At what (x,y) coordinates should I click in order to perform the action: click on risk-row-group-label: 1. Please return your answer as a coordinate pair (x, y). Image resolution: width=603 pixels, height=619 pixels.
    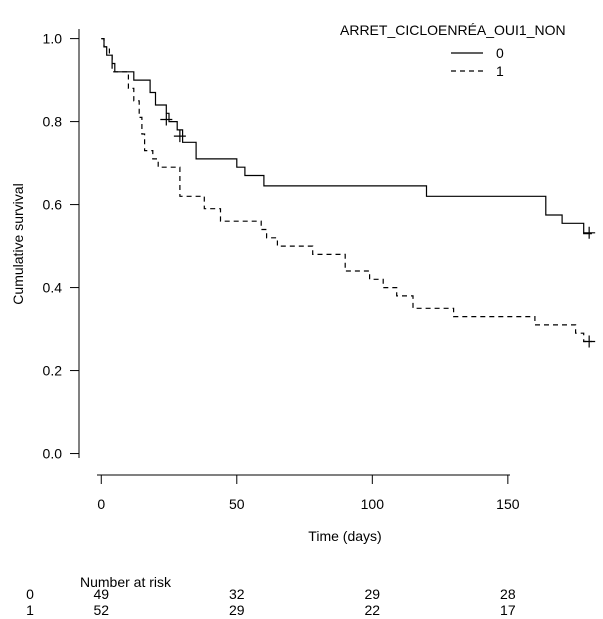
    Looking at the image, I should click on (30, 610).